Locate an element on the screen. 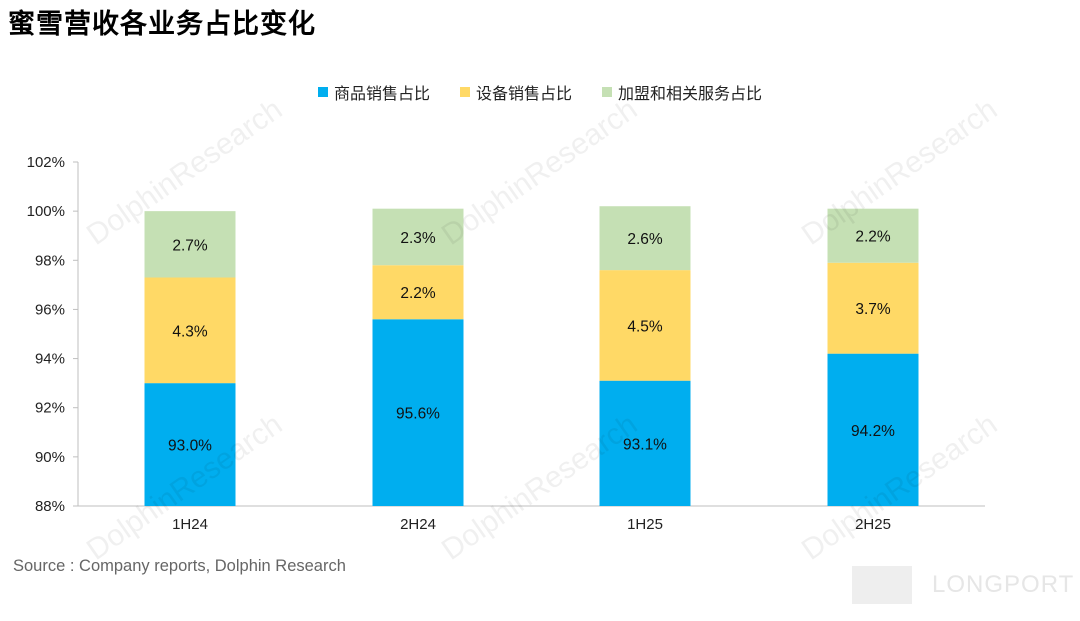  y-tick-label: 94% is located at coordinates (50, 359).